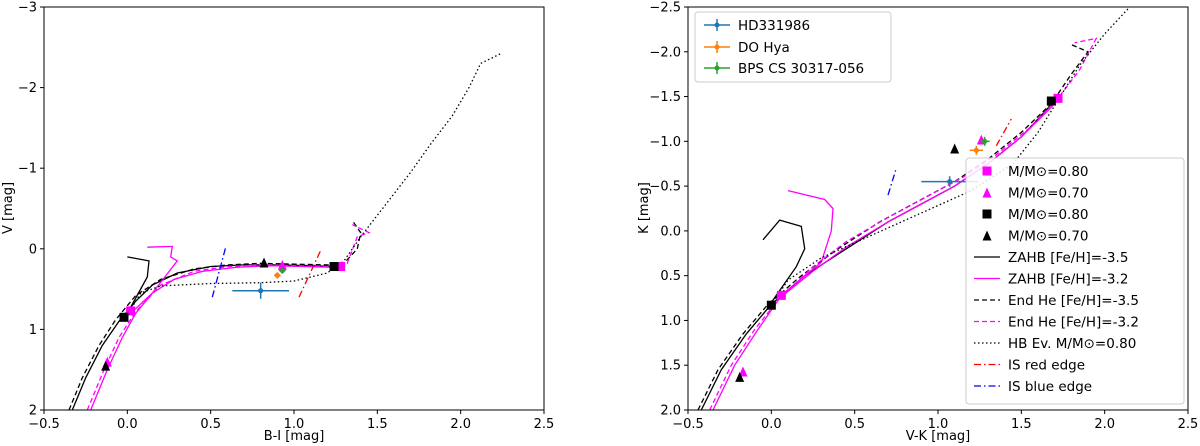  I want to click on legend-model-label-3: M/M⊙=0.70, so click(1048, 237).